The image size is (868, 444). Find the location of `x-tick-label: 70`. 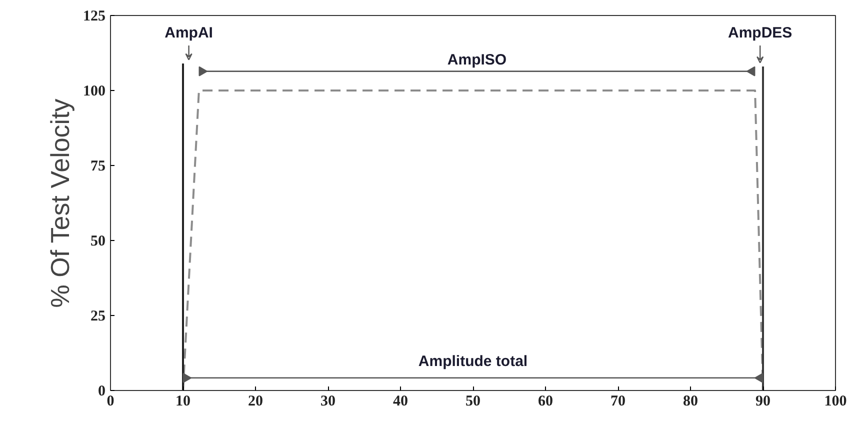

x-tick-label: 70 is located at coordinates (618, 402).